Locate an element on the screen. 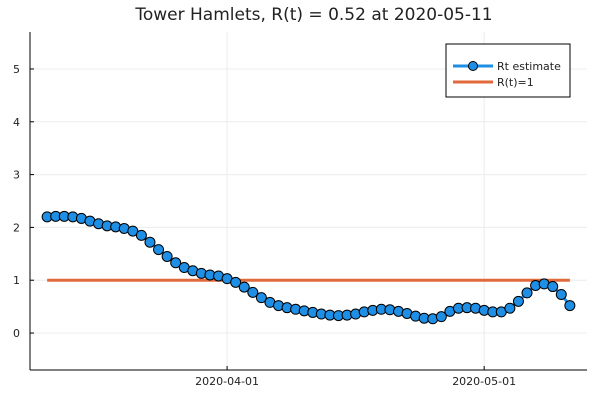  y-tick-label: 1 is located at coordinates (16, 280).